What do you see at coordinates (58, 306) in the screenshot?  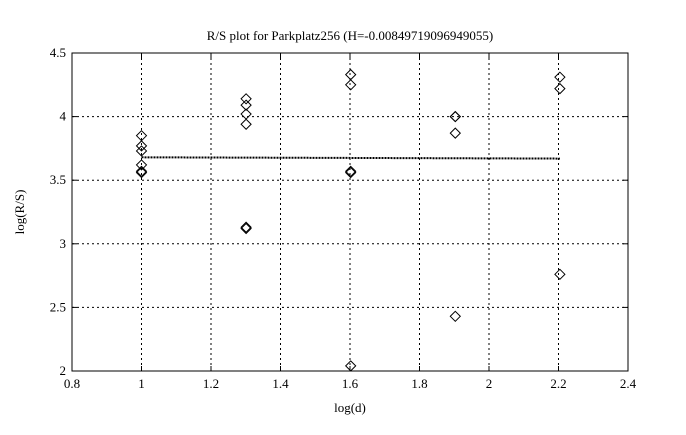 I see `y-tick-label: 2.5` at bounding box center [58, 306].